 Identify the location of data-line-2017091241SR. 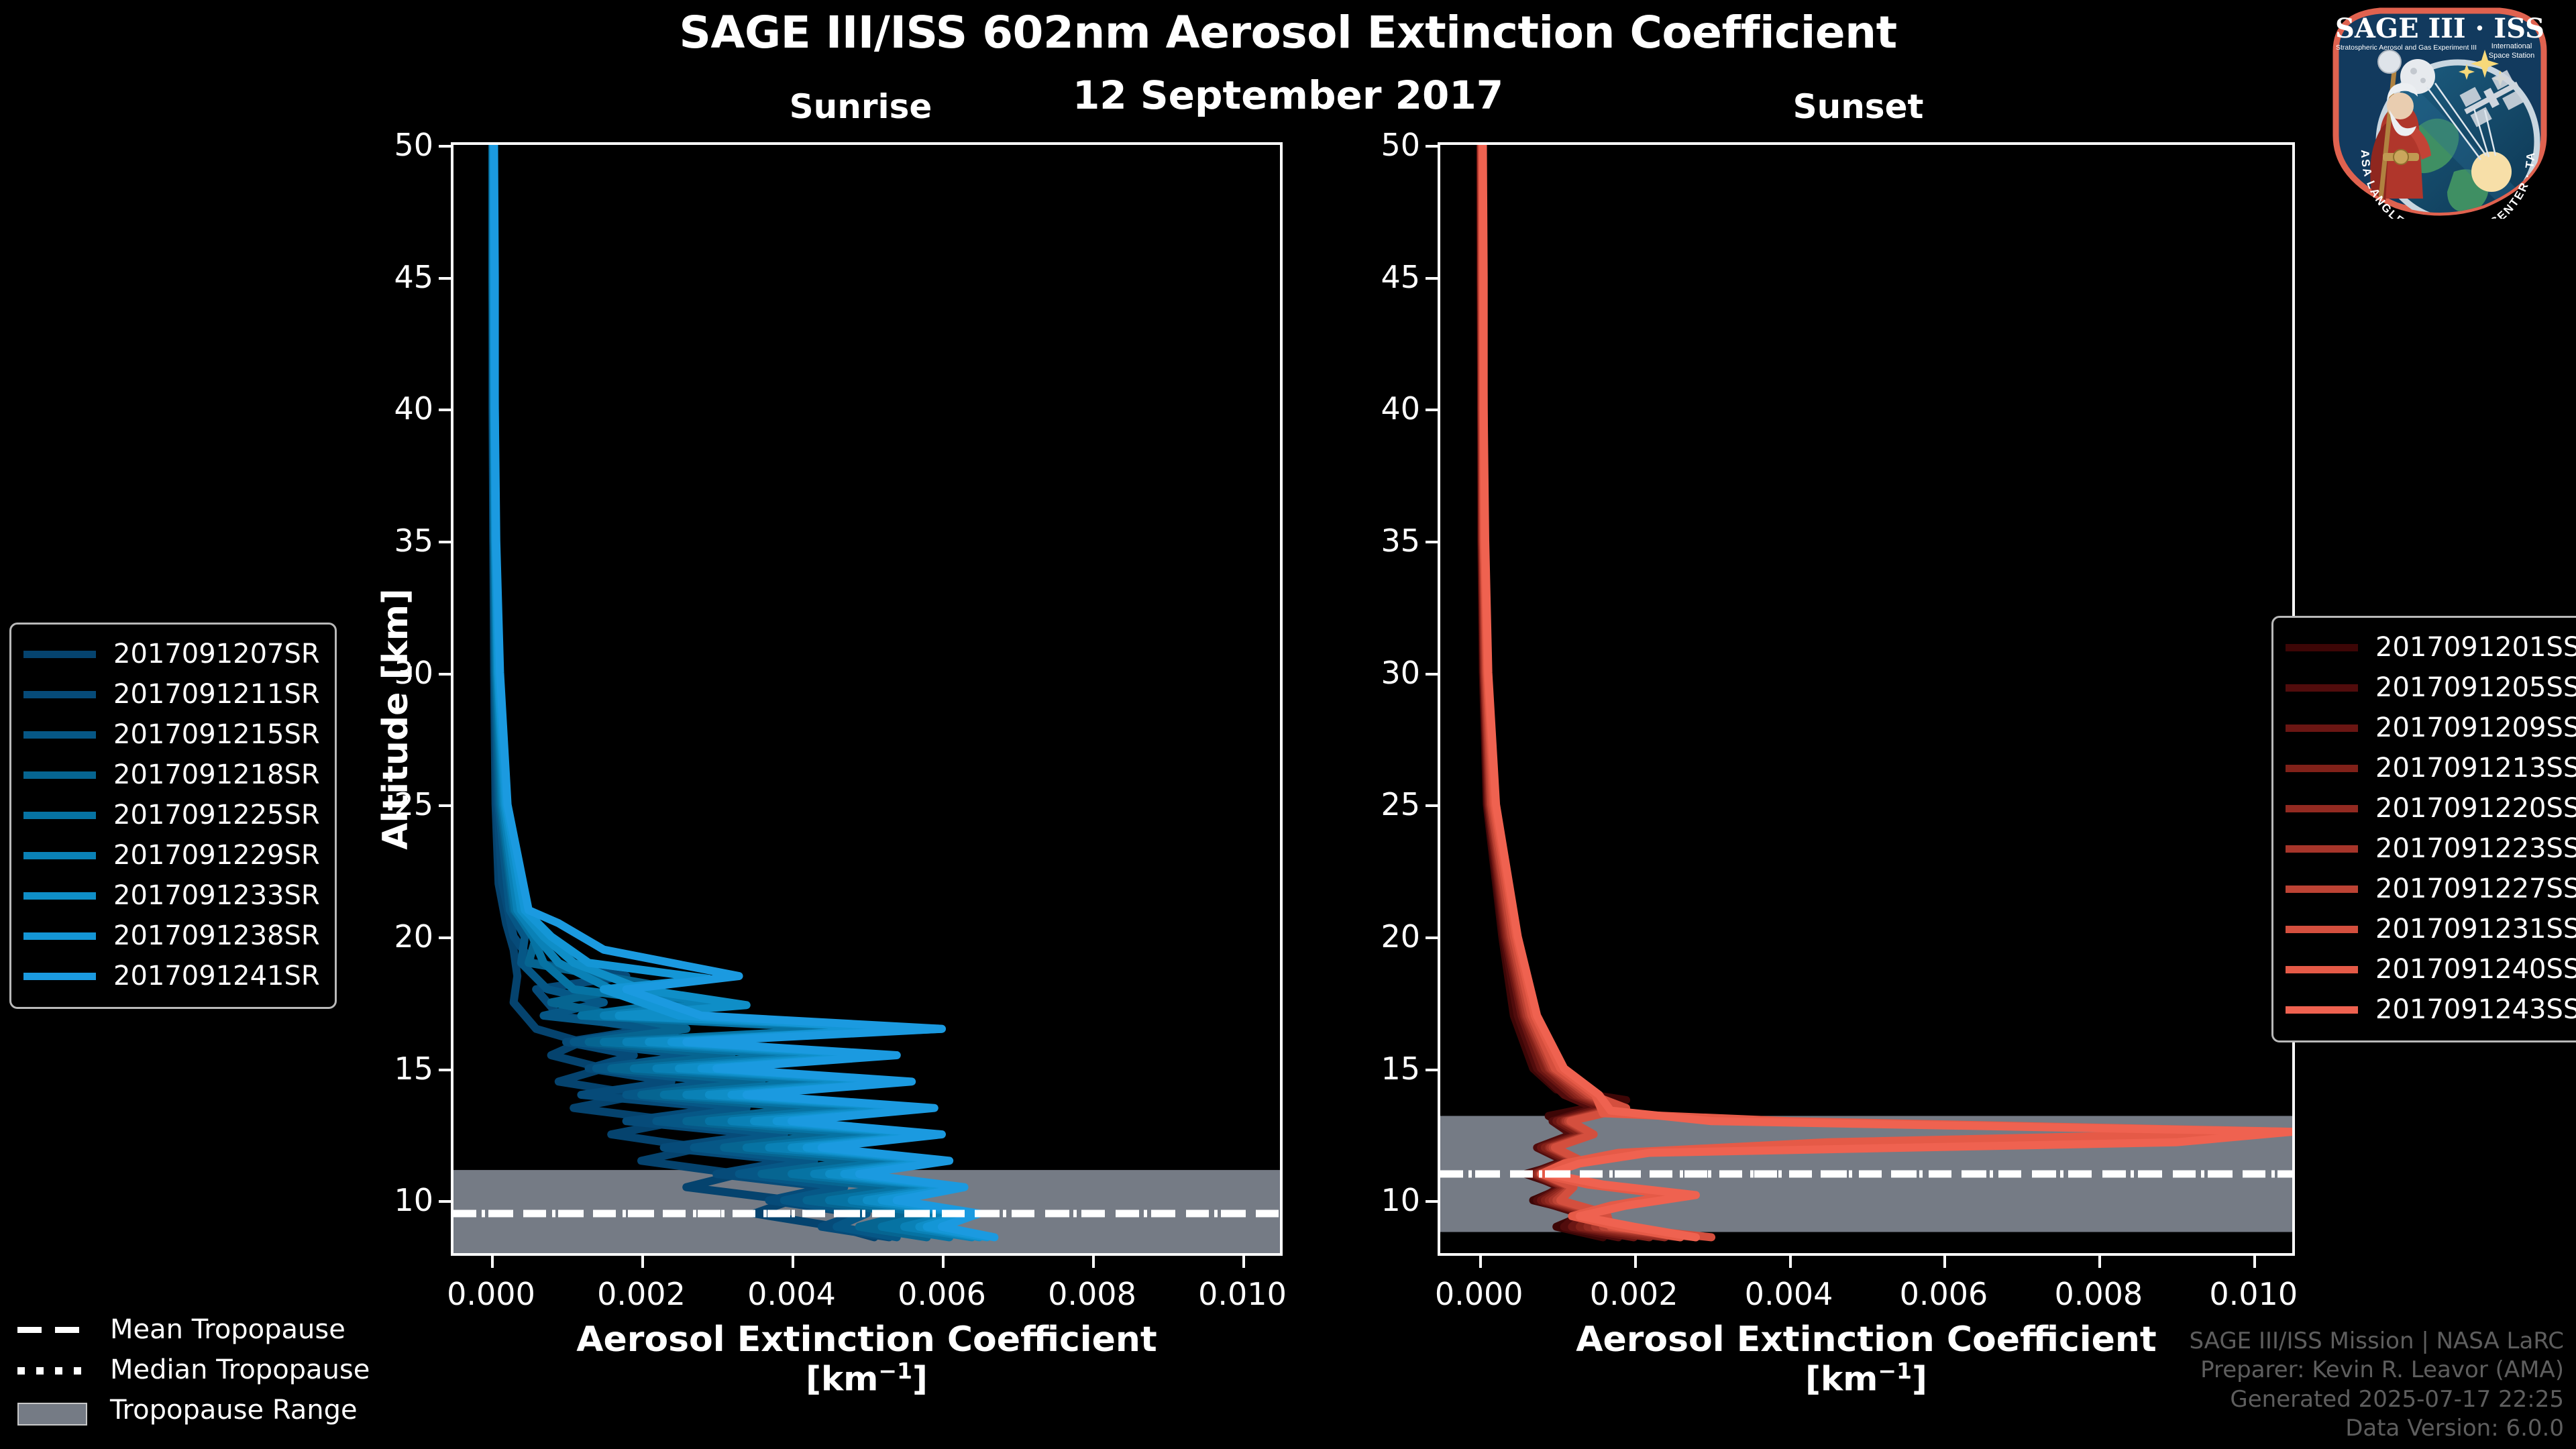
(744, 693).